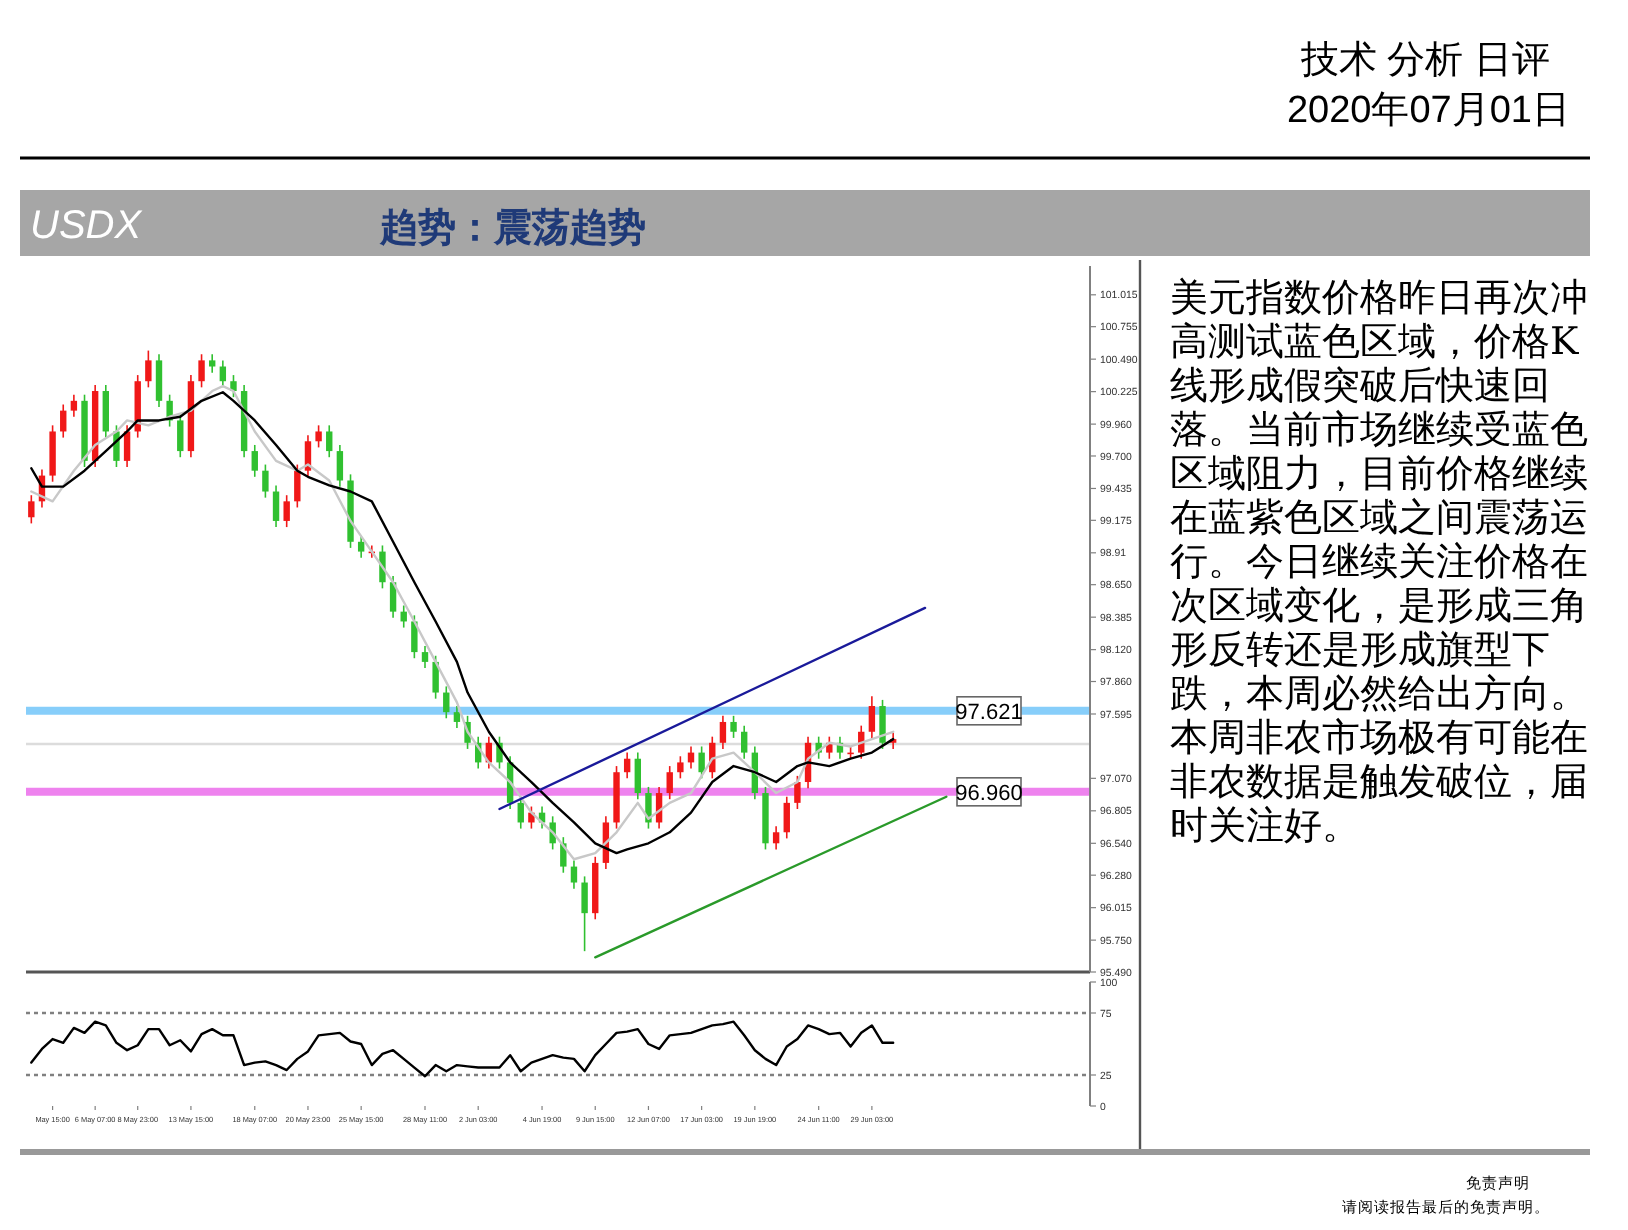 This screenshot has height=1230, width=1628. Describe the element at coordinates (989, 793) in the screenshot. I see `ref-line-label: 96.960` at that location.